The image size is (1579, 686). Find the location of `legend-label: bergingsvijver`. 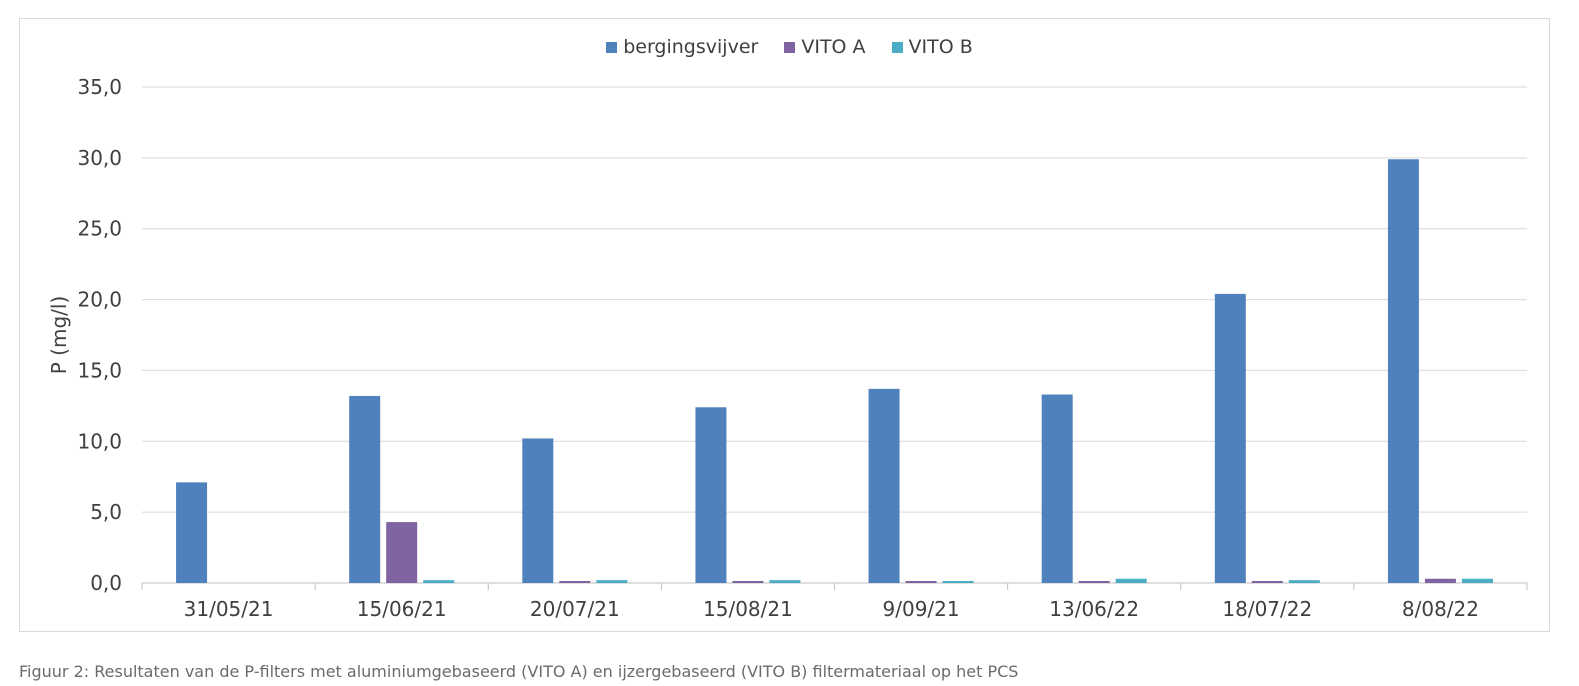

legend-label: bergingsvijver is located at coordinates (691, 47).